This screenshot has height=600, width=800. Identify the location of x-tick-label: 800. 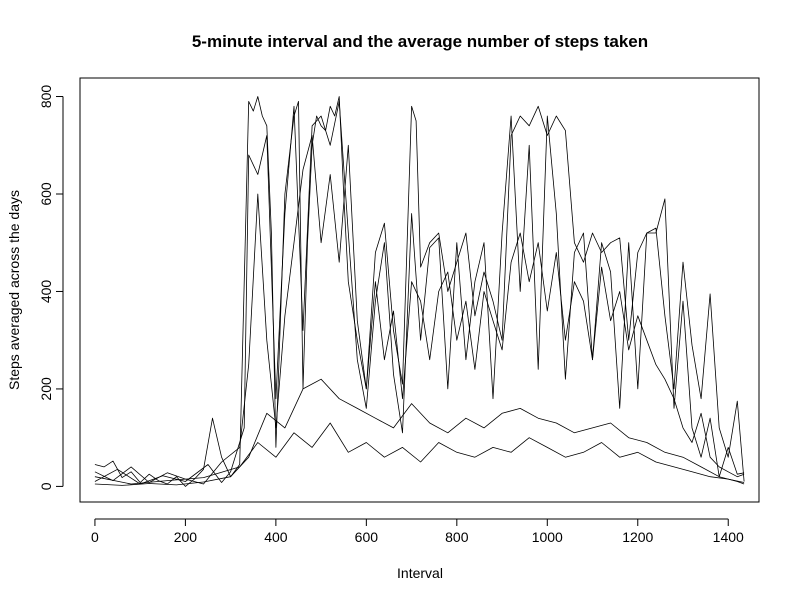
(457, 537).